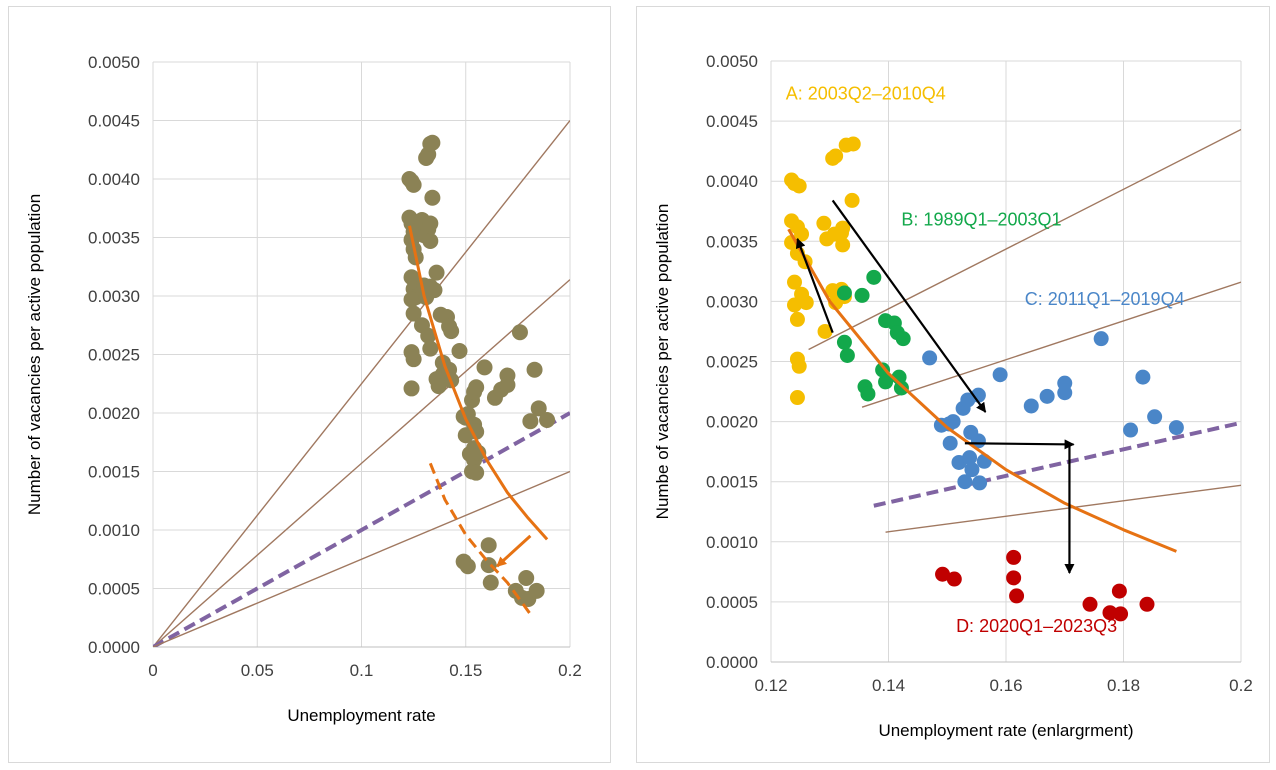 The height and width of the screenshot is (770, 1276). Describe the element at coordinates (909, 306) in the screenshot. I see `direction-arrow` at that location.